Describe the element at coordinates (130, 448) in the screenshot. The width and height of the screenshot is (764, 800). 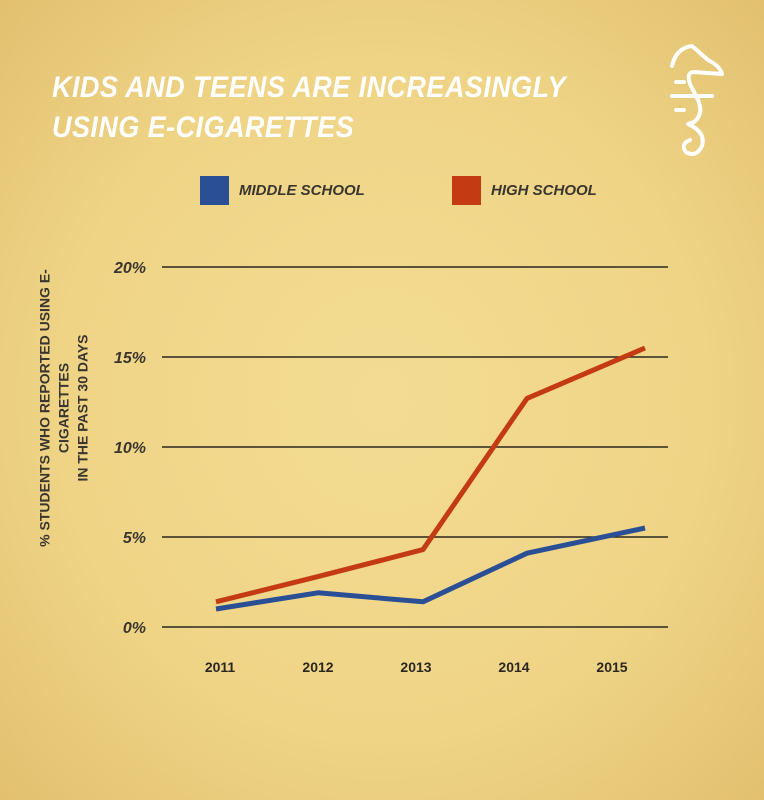
I see `y-tick-label: 10%` at that location.